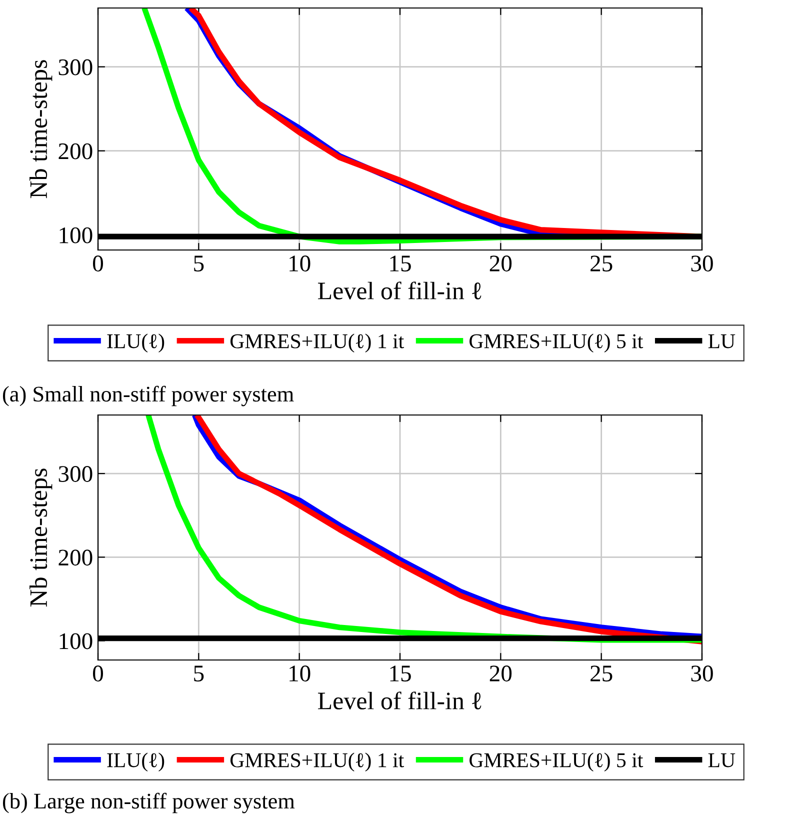 The width and height of the screenshot is (792, 816). Describe the element at coordinates (148, 396) in the screenshot. I see `text: (a) Small non-stiff power system` at that location.